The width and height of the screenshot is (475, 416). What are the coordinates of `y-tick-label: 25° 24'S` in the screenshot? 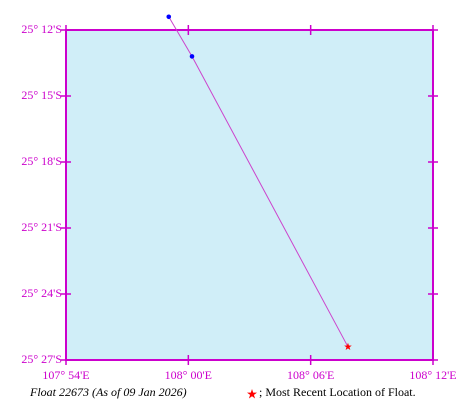 It's located at (41, 293).